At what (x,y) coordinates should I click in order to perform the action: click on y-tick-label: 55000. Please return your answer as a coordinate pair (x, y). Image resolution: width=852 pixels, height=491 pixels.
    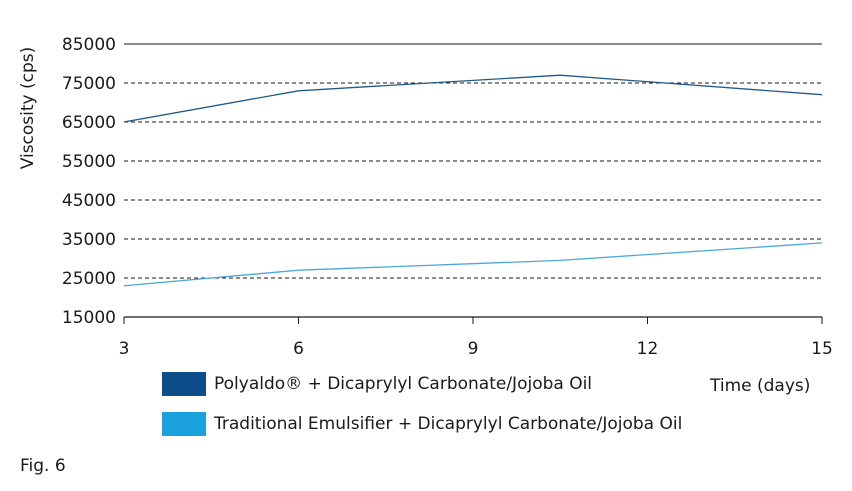
    Looking at the image, I should click on (89, 162).